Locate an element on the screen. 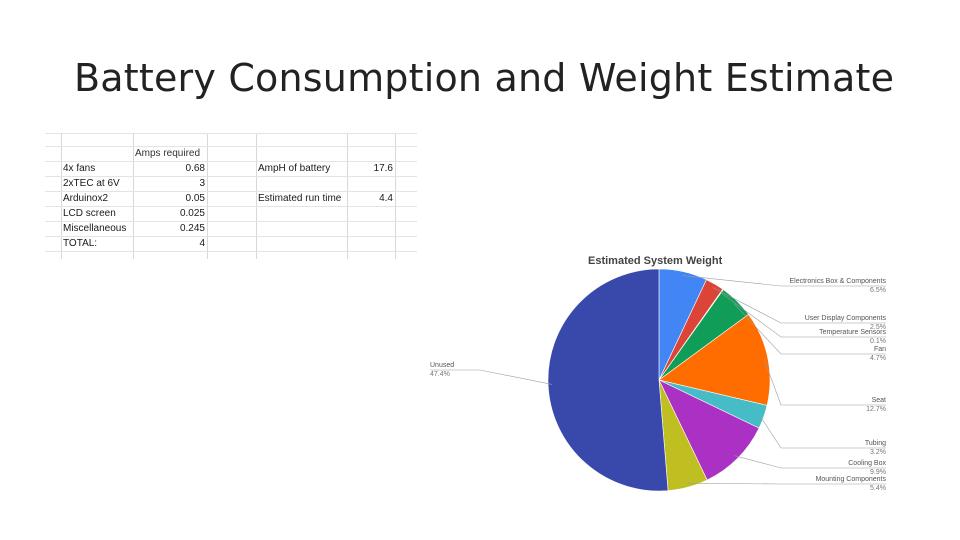 The height and width of the screenshot is (540, 960). row-value: 3 is located at coordinates (202, 183).